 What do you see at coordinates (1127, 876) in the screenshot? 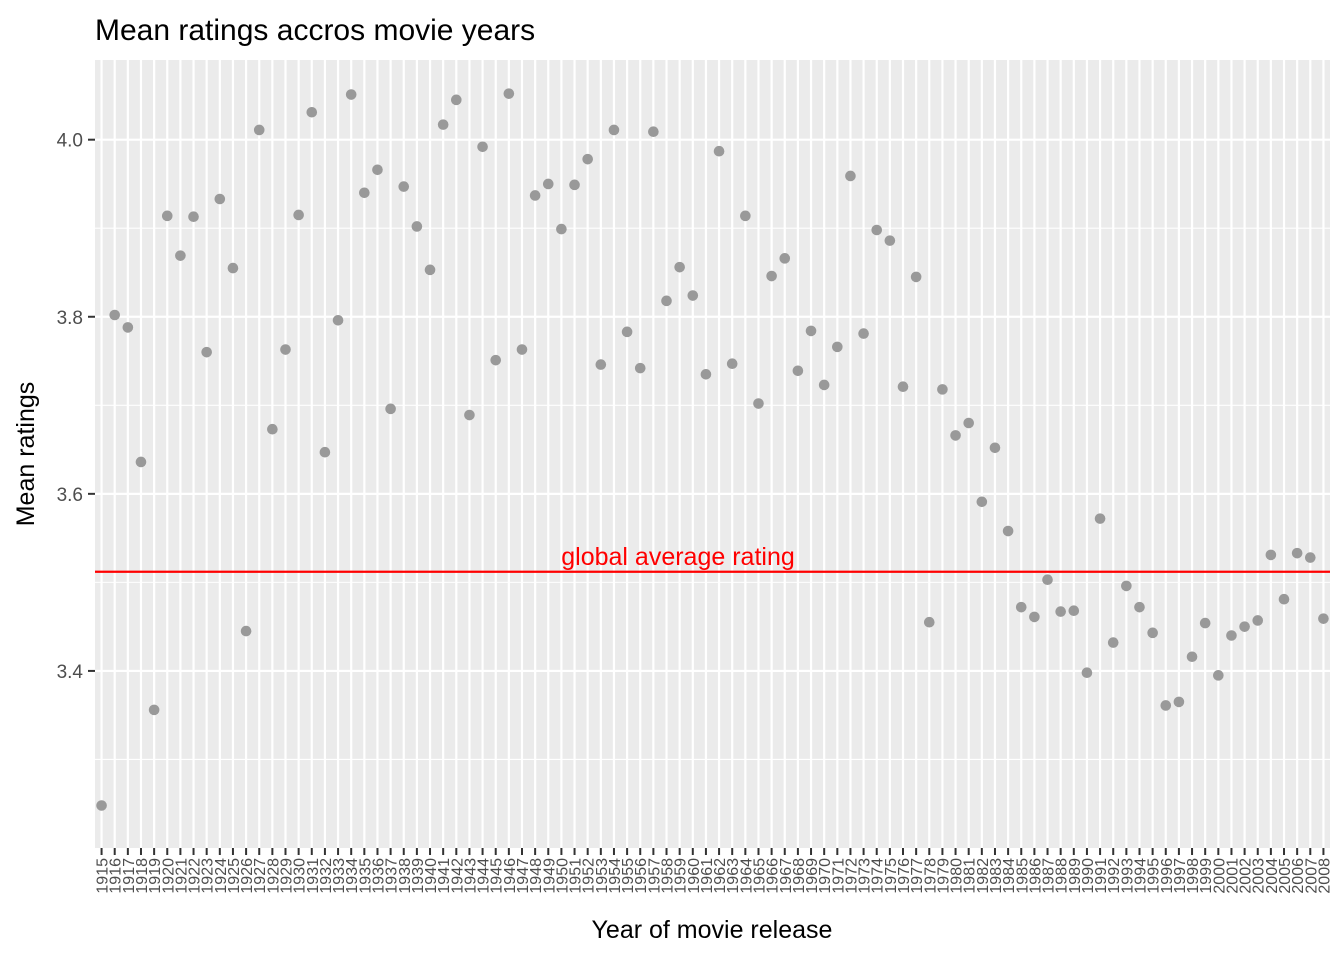
I see `x-tick-label: 1993` at bounding box center [1127, 876].